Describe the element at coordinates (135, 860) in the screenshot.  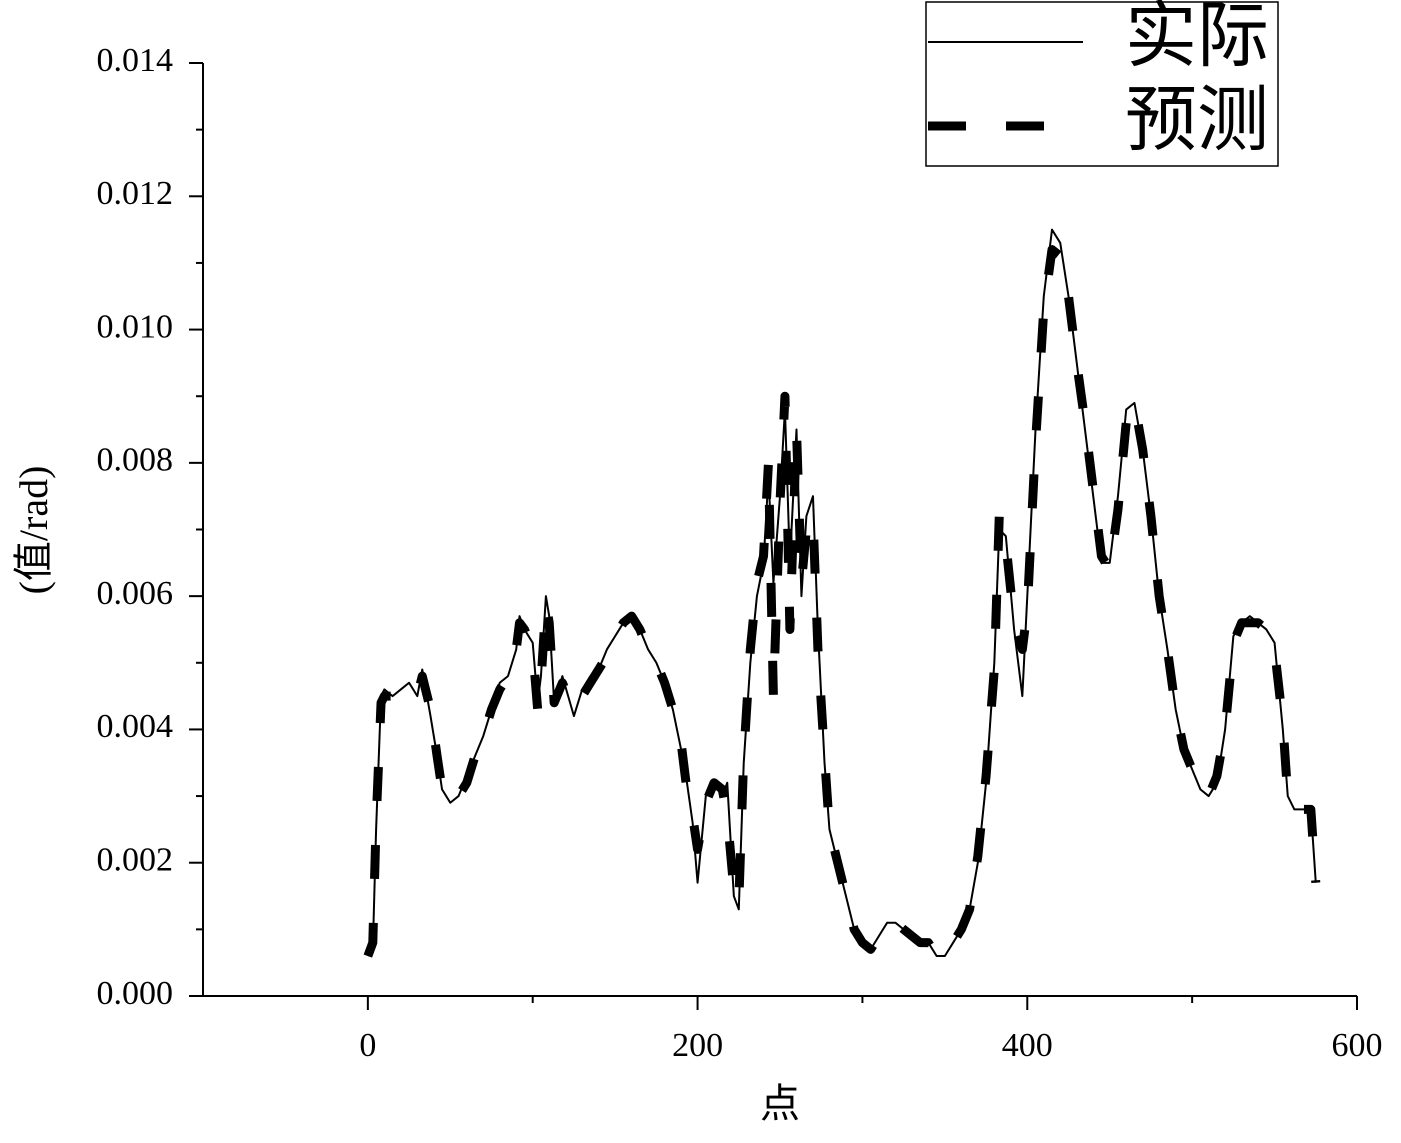
I see `y-tick-label: 0.002` at that location.